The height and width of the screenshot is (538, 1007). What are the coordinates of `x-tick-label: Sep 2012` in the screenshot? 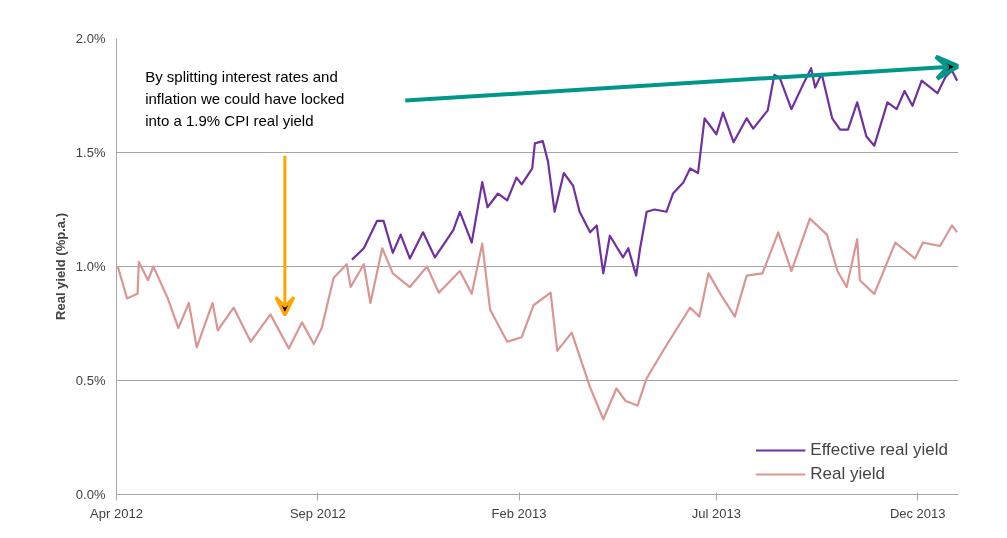 It's located at (317, 513).